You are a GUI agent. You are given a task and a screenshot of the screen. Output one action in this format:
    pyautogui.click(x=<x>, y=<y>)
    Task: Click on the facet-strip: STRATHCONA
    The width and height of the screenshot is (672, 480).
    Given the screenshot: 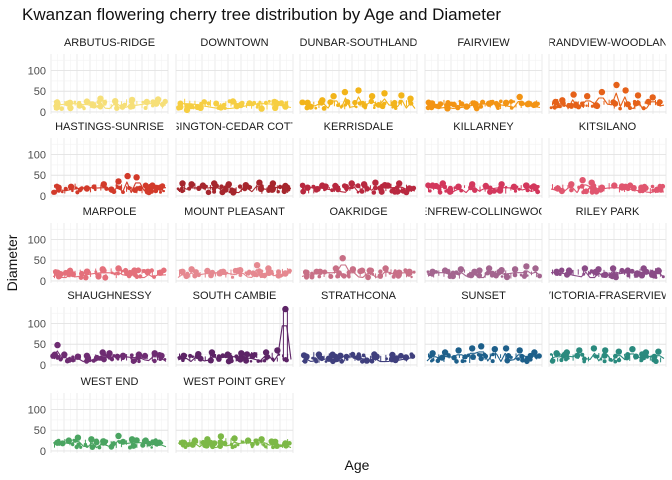 What is the action you would take?
    pyautogui.click(x=359, y=296)
    